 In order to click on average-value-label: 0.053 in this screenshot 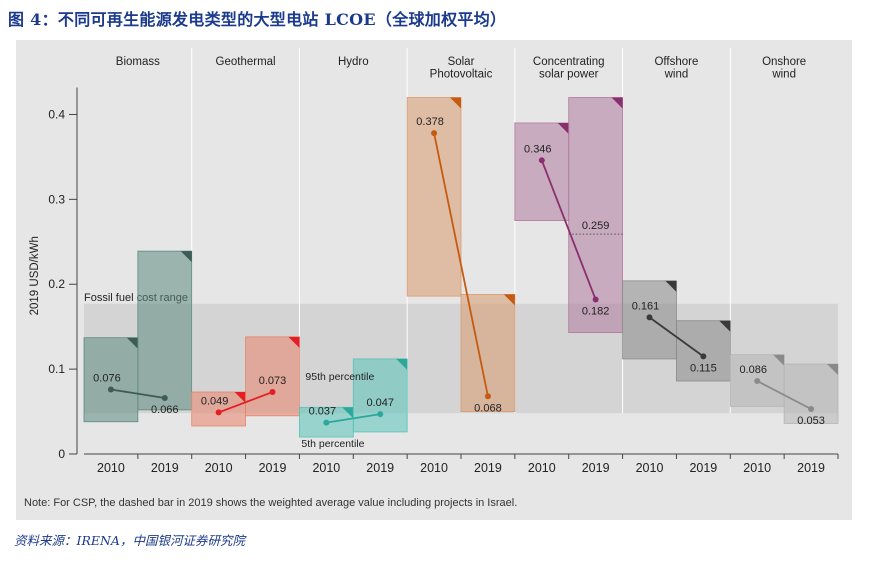, I will do `click(811, 421)`.